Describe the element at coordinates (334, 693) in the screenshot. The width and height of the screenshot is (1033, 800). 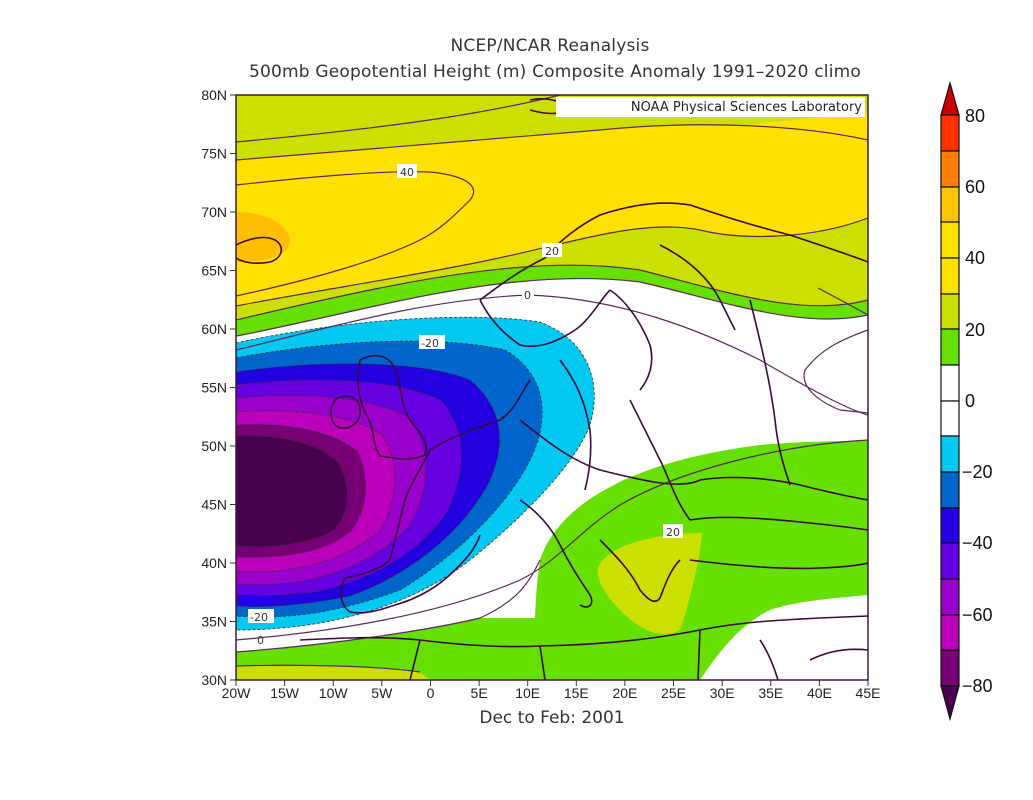
I see `x-tick-10w: 10W` at that location.